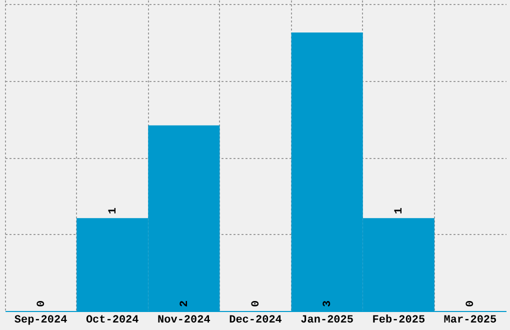  I want to click on data-label: 3, so click(328, 303).